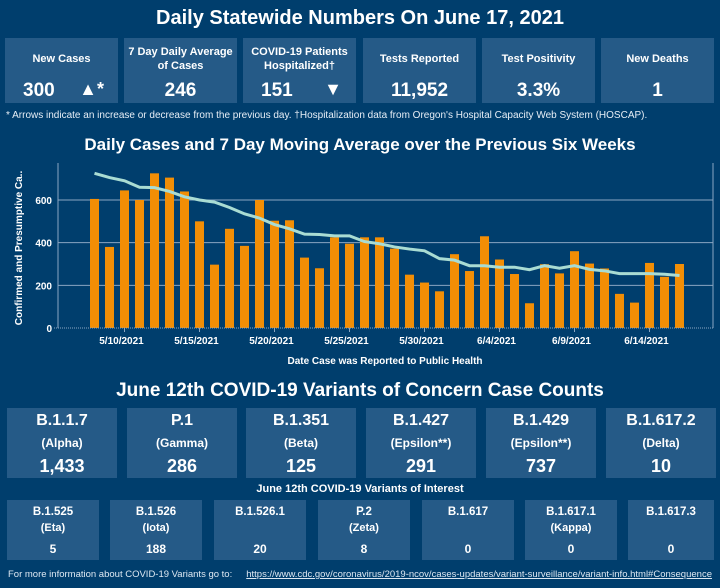 This screenshot has width=720, height=588. What do you see at coordinates (541, 420) in the screenshot?
I see `variant-name: B.1.429` at bounding box center [541, 420].